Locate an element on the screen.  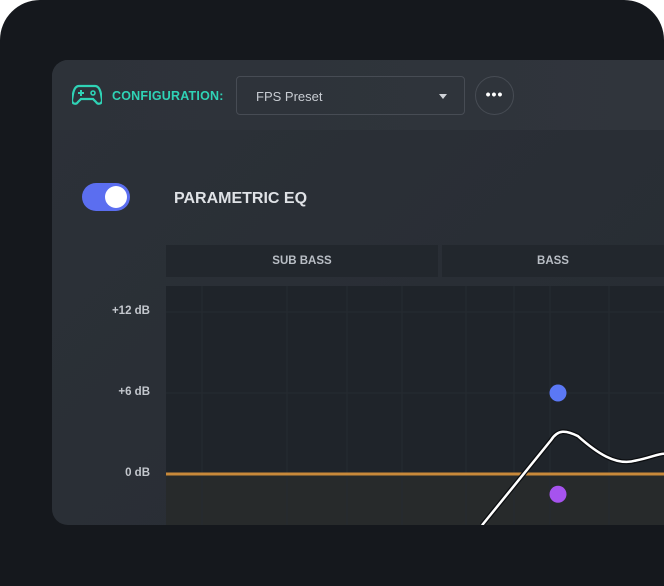
gamepad-icon is located at coordinates (87, 94).